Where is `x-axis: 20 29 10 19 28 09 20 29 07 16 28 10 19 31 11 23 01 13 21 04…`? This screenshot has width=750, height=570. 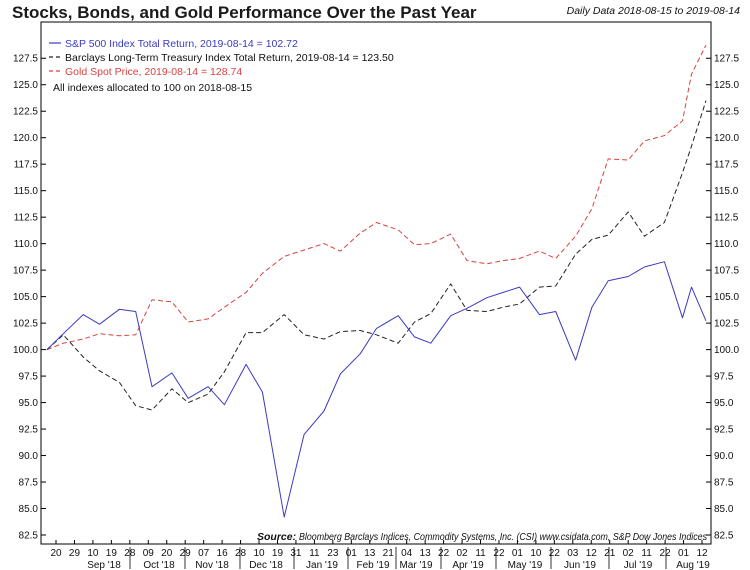
x-axis: 20 29 10 19 28 09 20 29 07 16 28 10 19 31 11 23 01 13 21 04… is located at coordinates (380, 555).